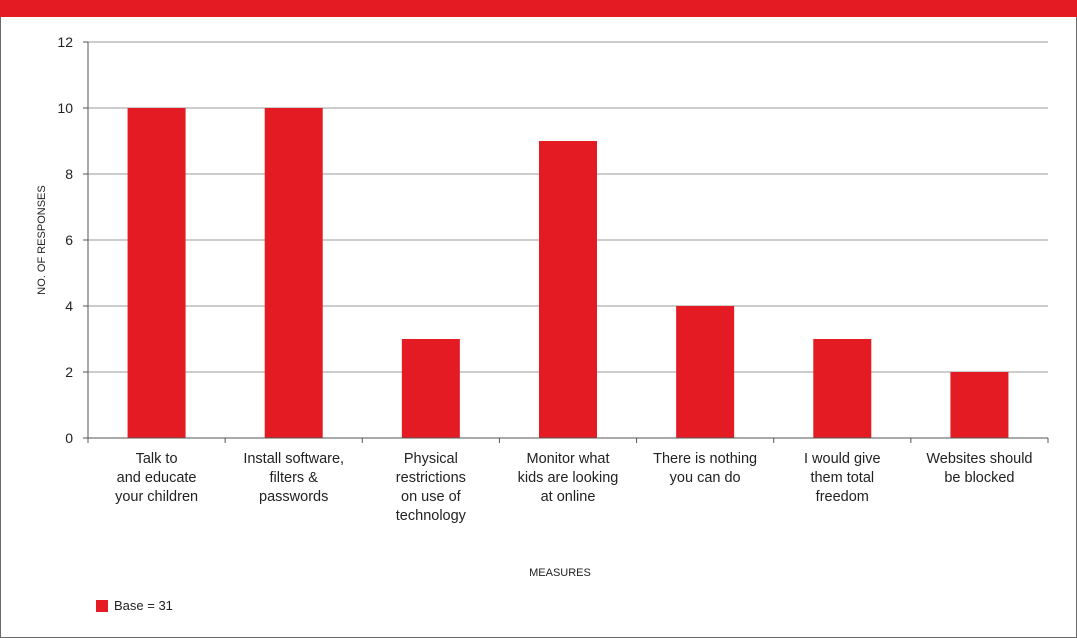 The width and height of the screenshot is (1077, 638). What do you see at coordinates (705, 468) in the screenshot?
I see `x-tick-label: There is nothing you can do` at bounding box center [705, 468].